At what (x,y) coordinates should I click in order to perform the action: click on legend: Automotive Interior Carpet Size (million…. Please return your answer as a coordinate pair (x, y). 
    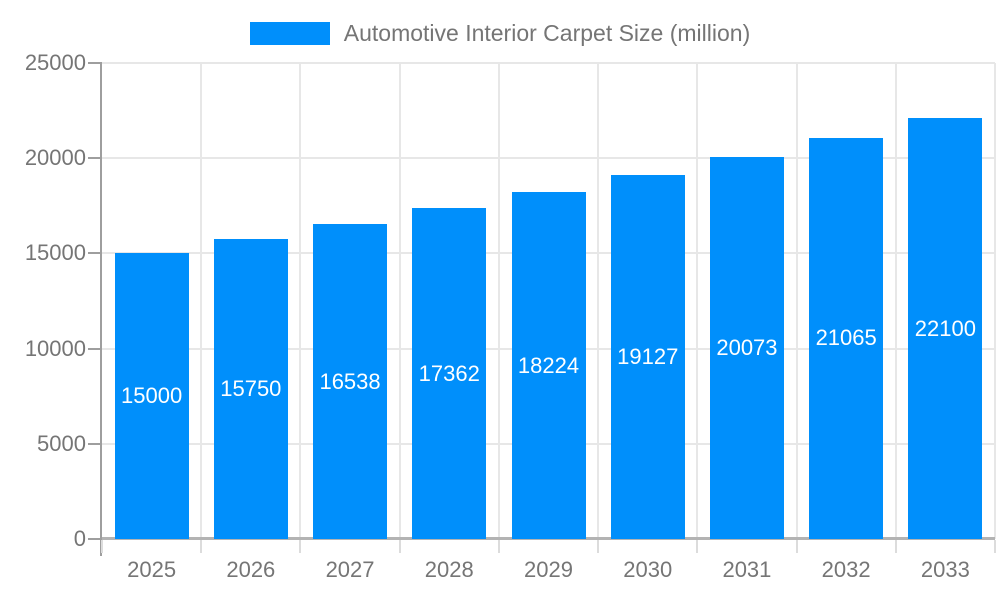
    Looking at the image, I should click on (500, 33).